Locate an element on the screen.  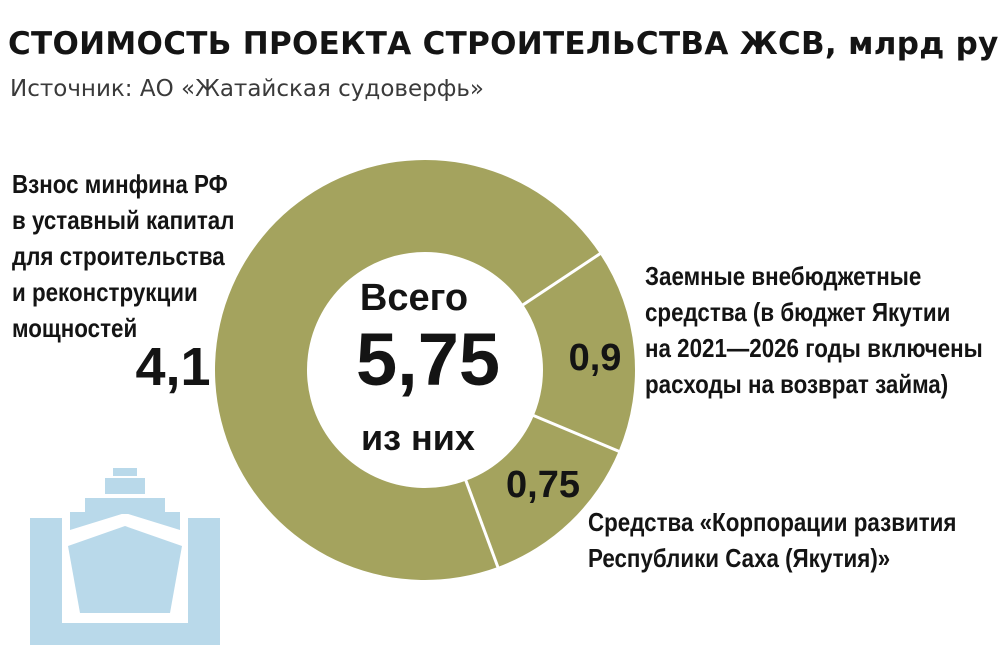
slice-label-line: расходы на возврат займа) is located at coordinates (797, 384).